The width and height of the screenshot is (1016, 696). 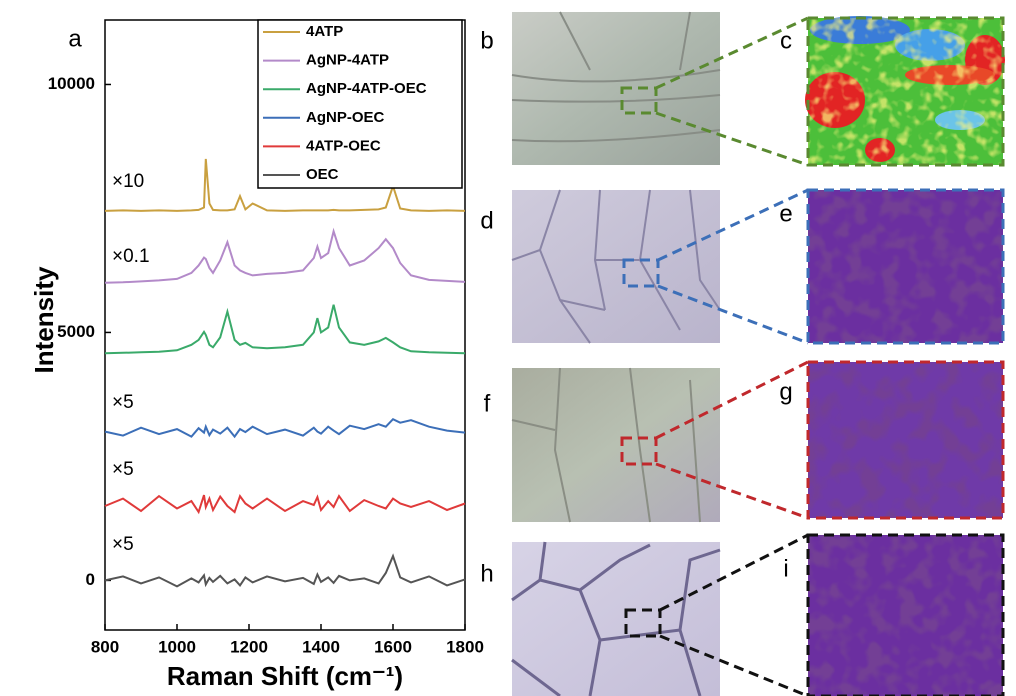 What do you see at coordinates (324, 31) in the screenshot?
I see `legend-label: 4ATP` at bounding box center [324, 31].